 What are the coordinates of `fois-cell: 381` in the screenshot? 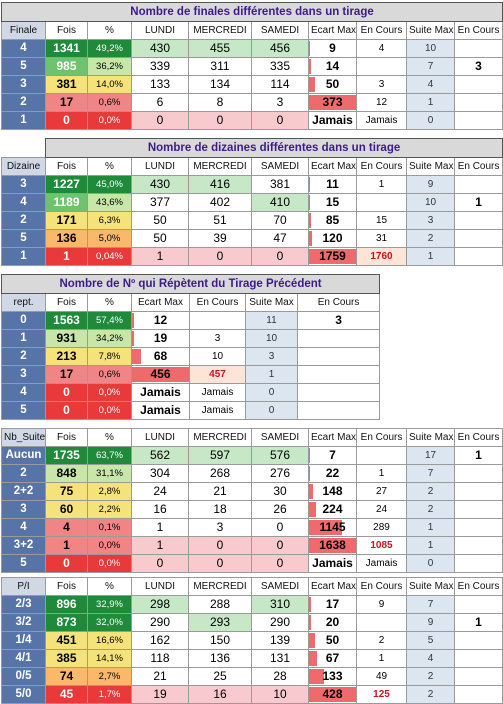 It's located at (66, 84).